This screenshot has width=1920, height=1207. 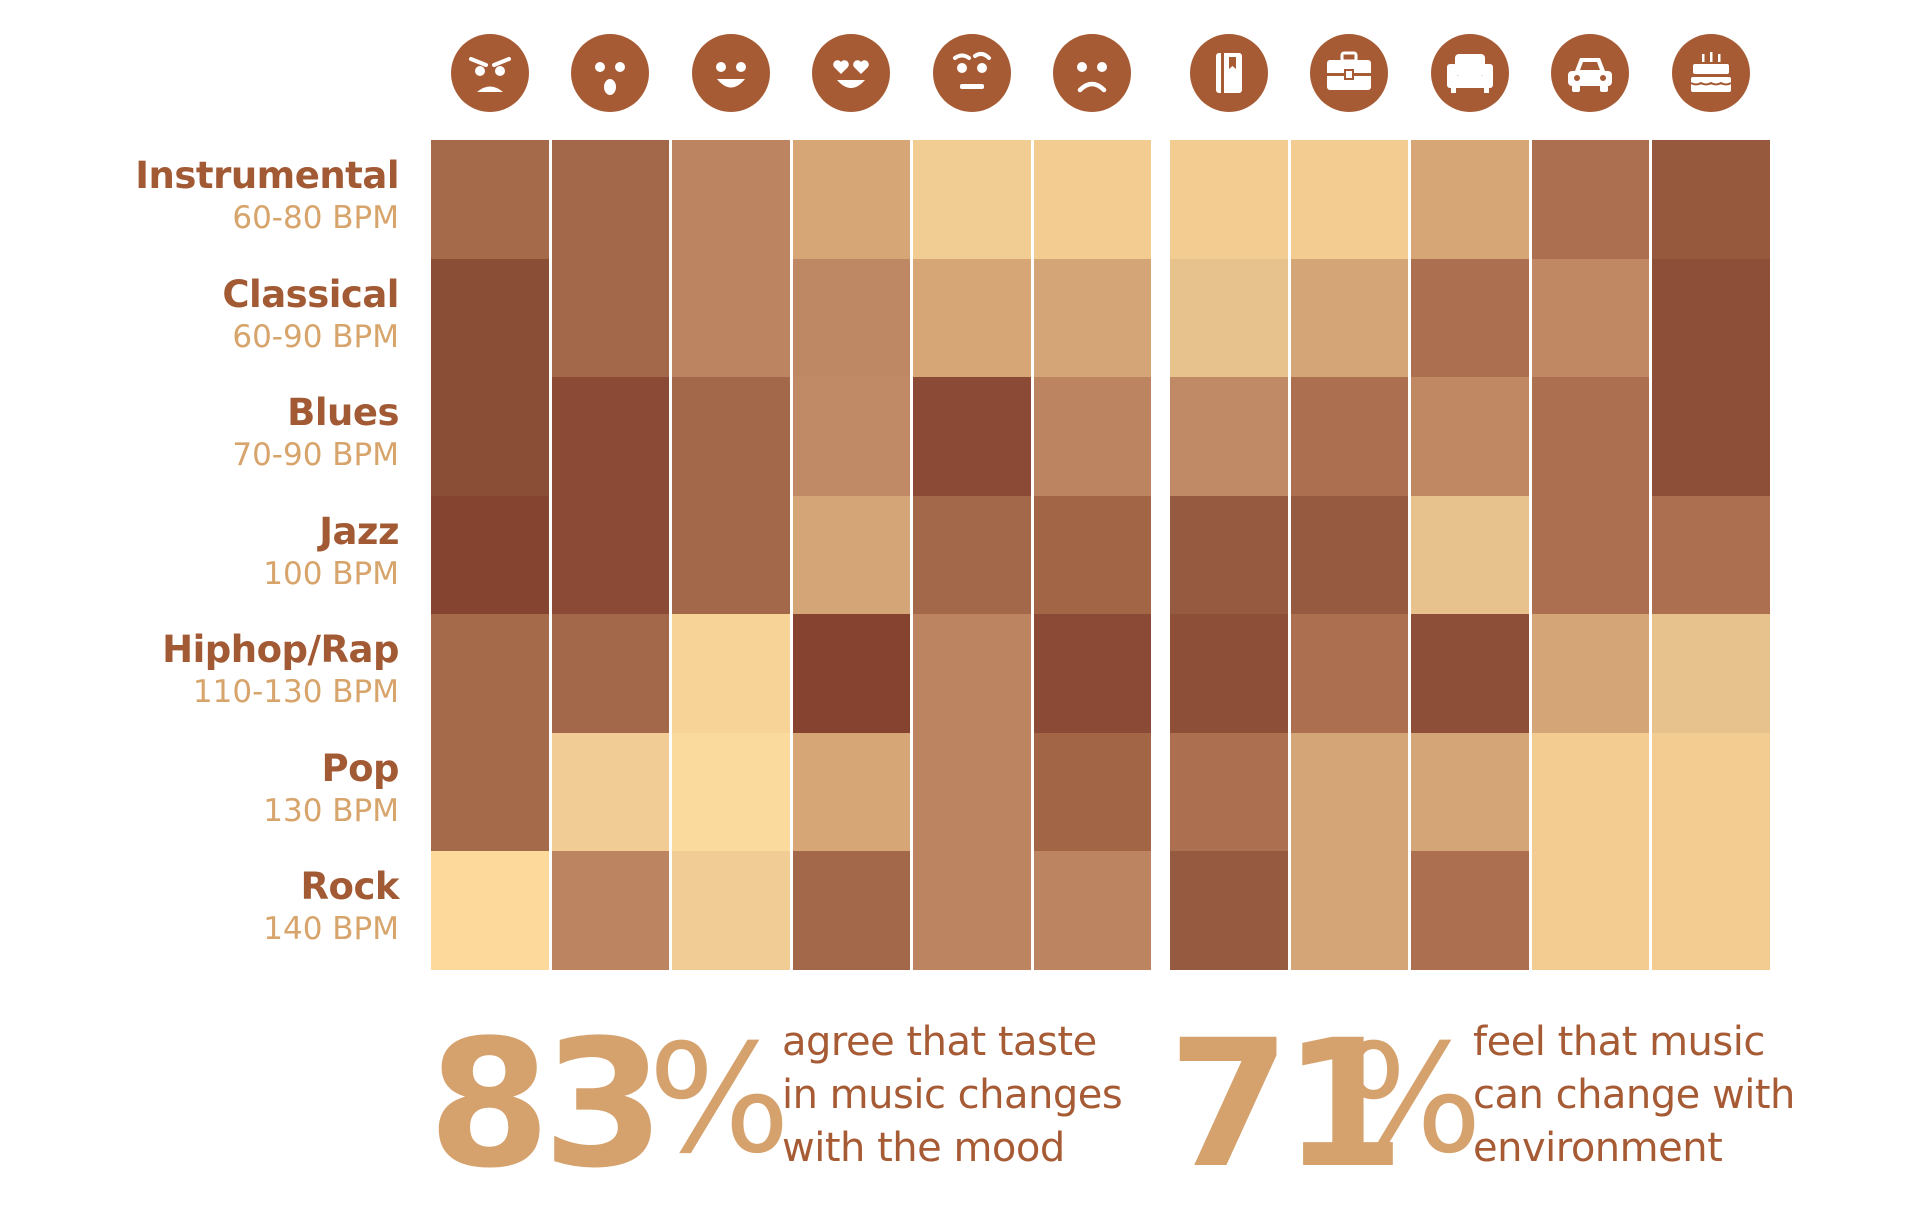 What do you see at coordinates (267, 175) in the screenshot?
I see `row-name: Instrumental` at bounding box center [267, 175].